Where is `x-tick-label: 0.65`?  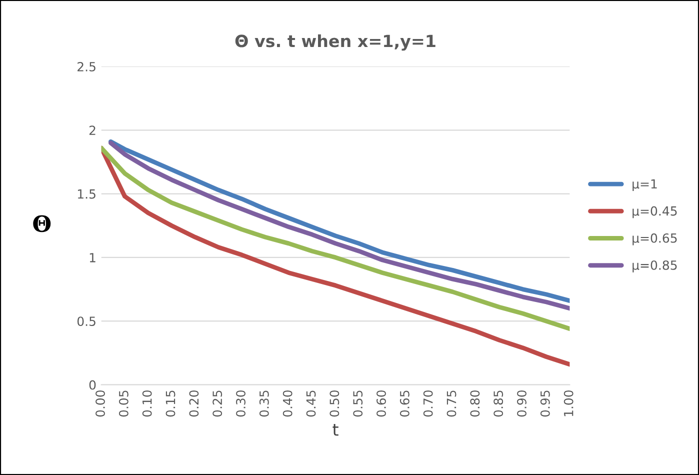
x-tick-label: 0.65 is located at coordinates (405, 403).